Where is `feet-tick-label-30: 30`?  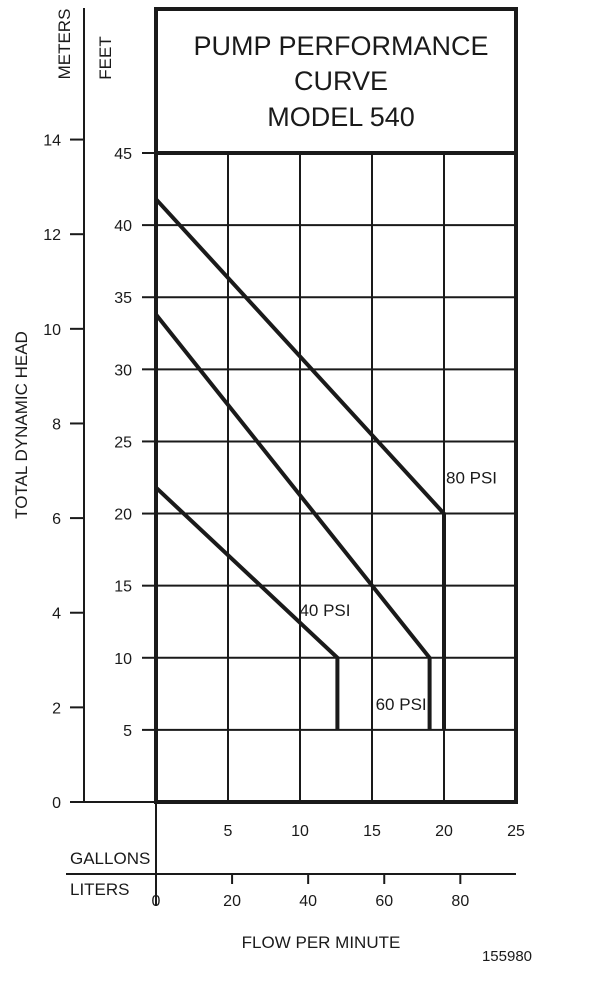
feet-tick-label-30: 30 is located at coordinates (123, 370).